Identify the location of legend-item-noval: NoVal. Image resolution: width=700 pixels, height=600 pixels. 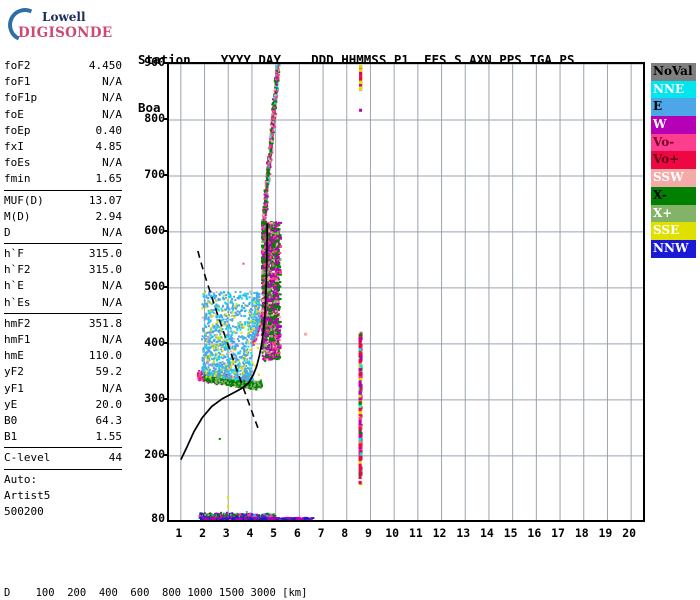
(673, 72).